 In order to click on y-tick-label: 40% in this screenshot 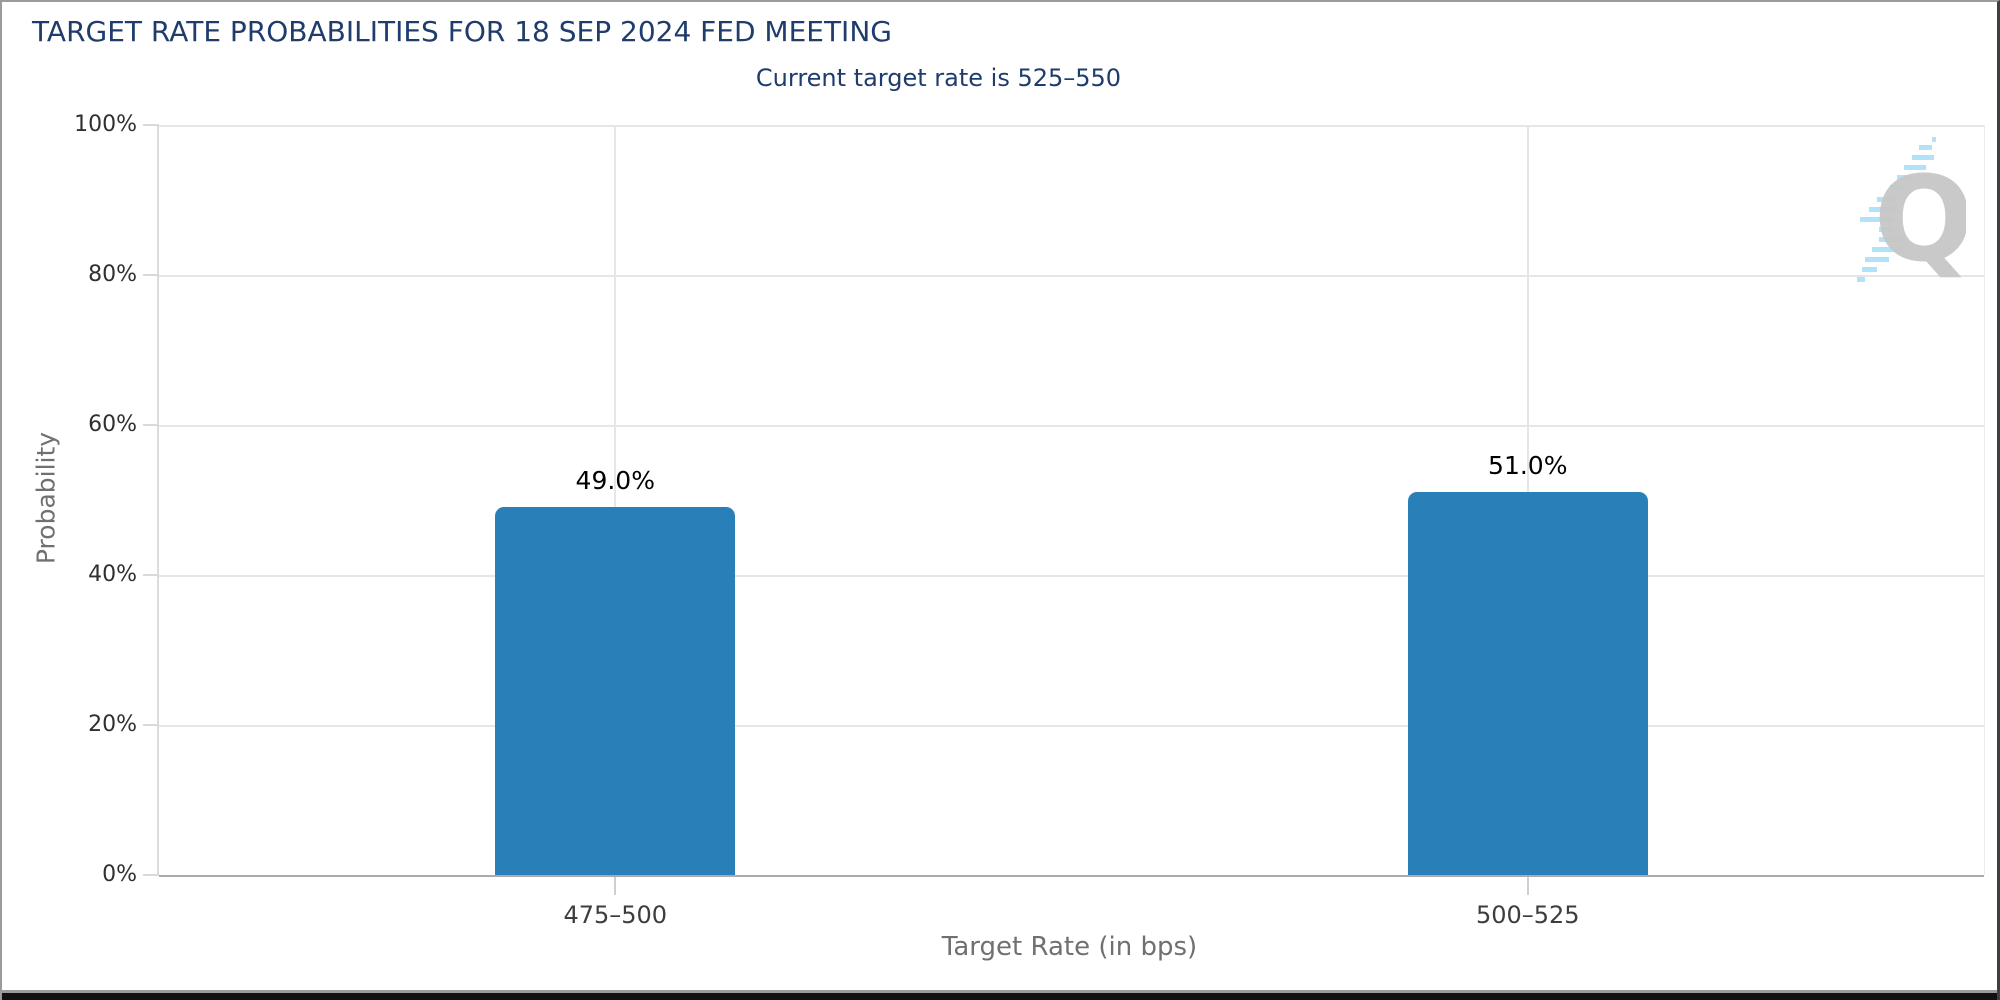, I will do `click(112, 574)`.